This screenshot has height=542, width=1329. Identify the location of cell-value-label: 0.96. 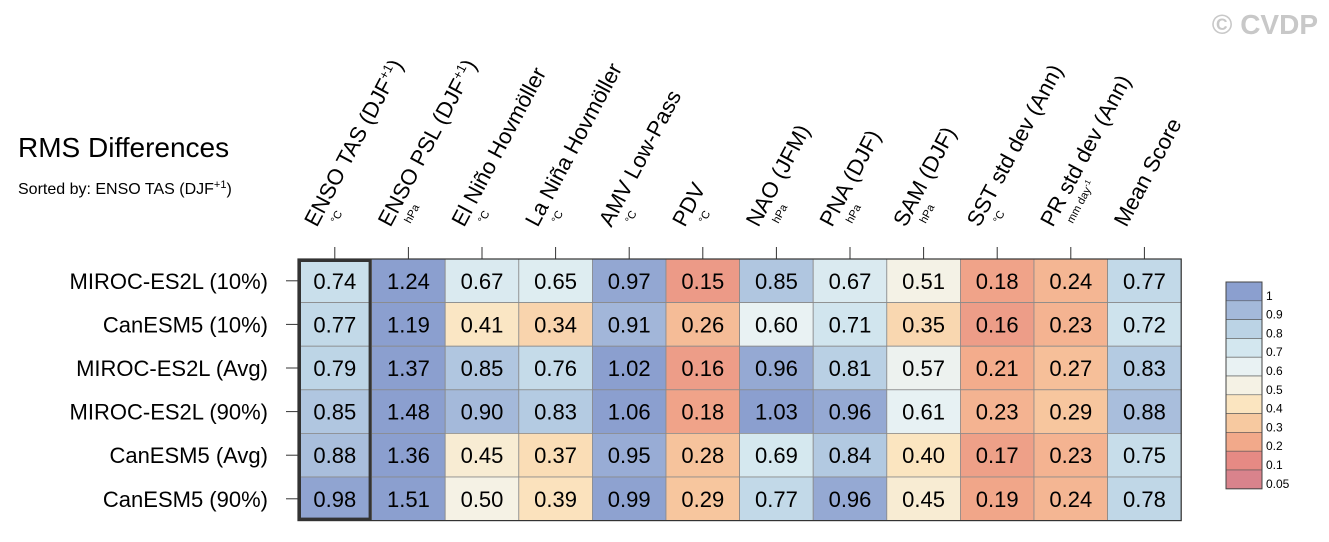
(850, 499).